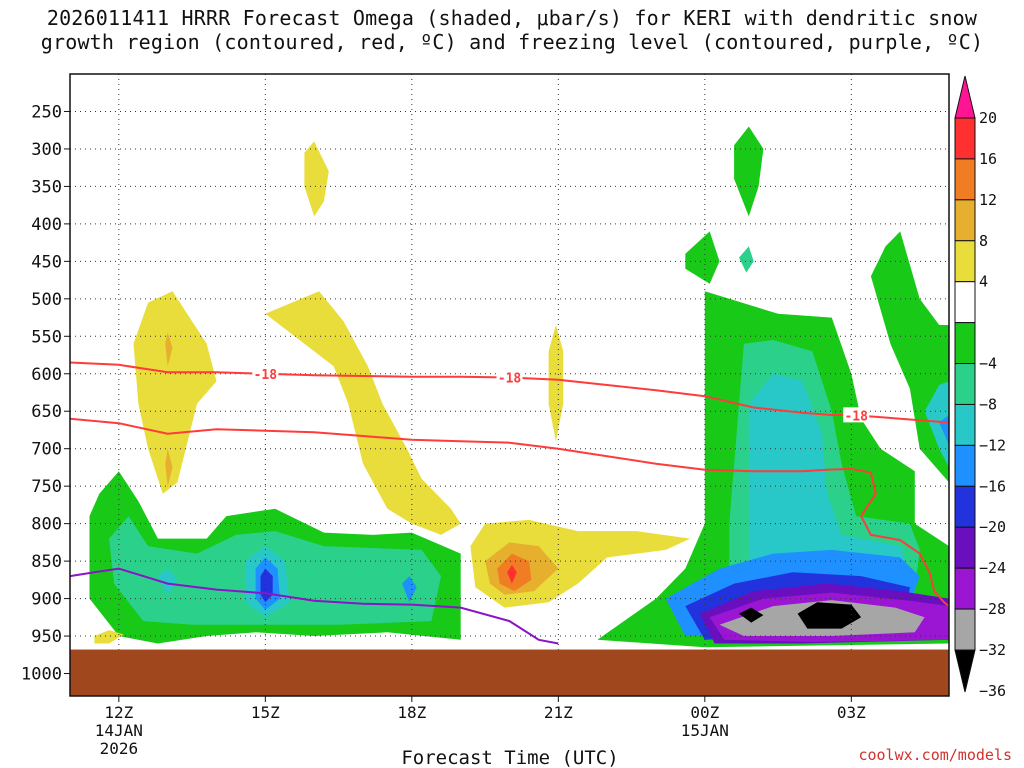 The height and width of the screenshot is (768, 1024). I want to click on colorbar-label: 4, so click(983, 282).